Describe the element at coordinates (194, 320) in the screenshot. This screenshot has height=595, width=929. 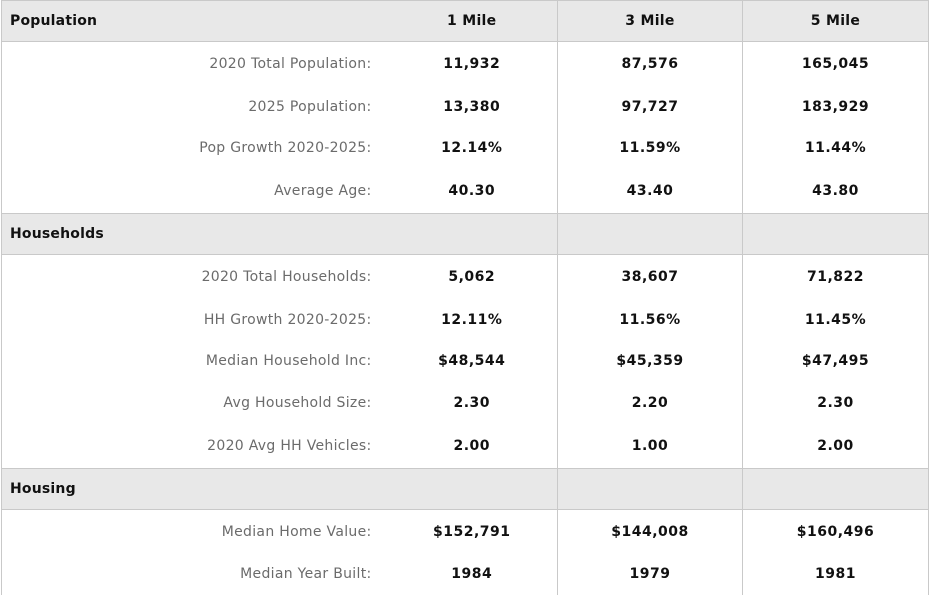
I see `row-label: HH Growth 2020-2025:` at that location.